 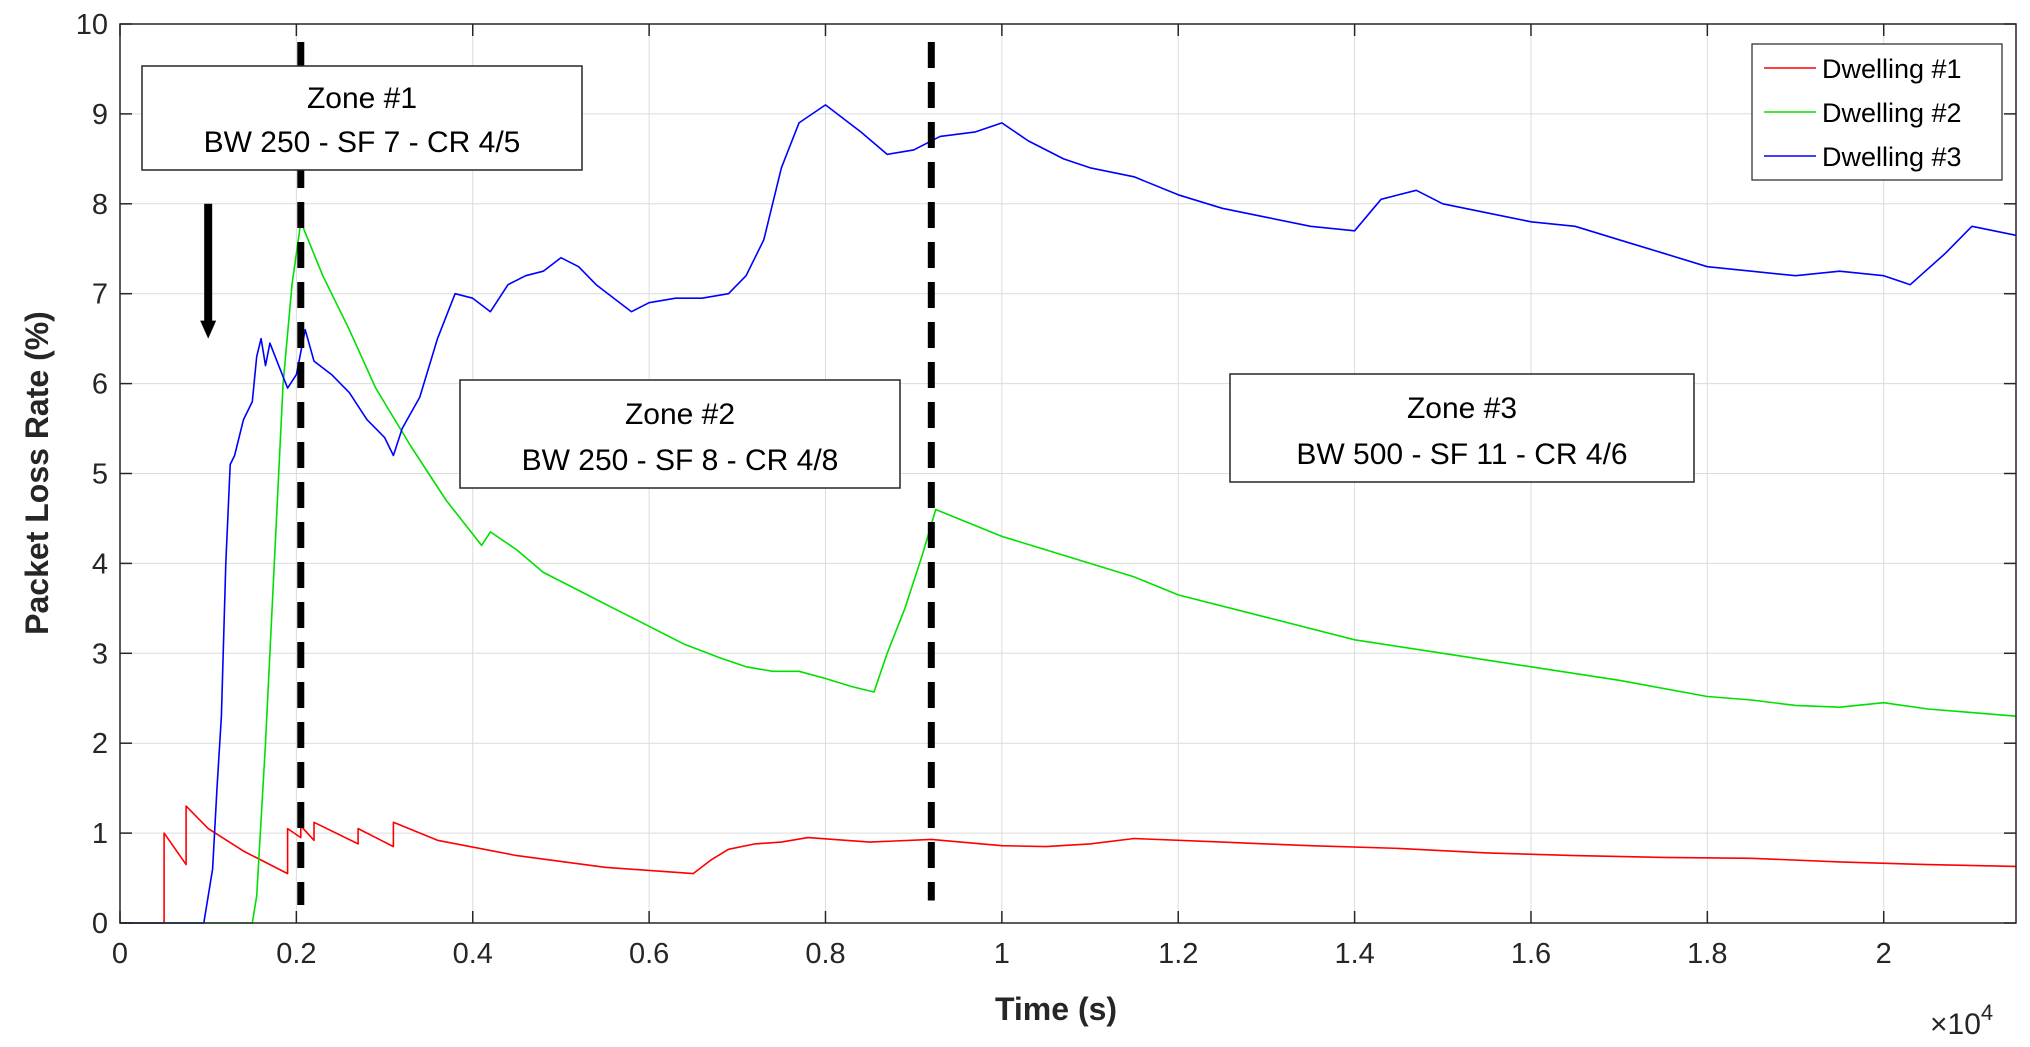 What do you see at coordinates (92, 25) in the screenshot?
I see `y-tick-label: 10` at bounding box center [92, 25].